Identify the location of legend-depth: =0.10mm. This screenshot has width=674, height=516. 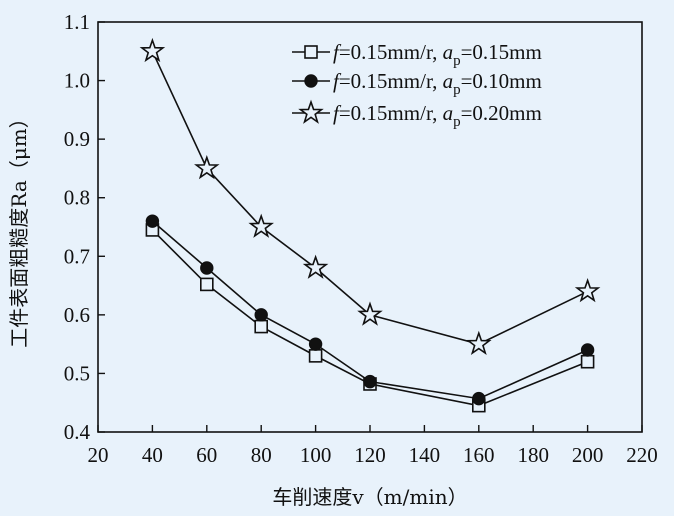
(501, 81).